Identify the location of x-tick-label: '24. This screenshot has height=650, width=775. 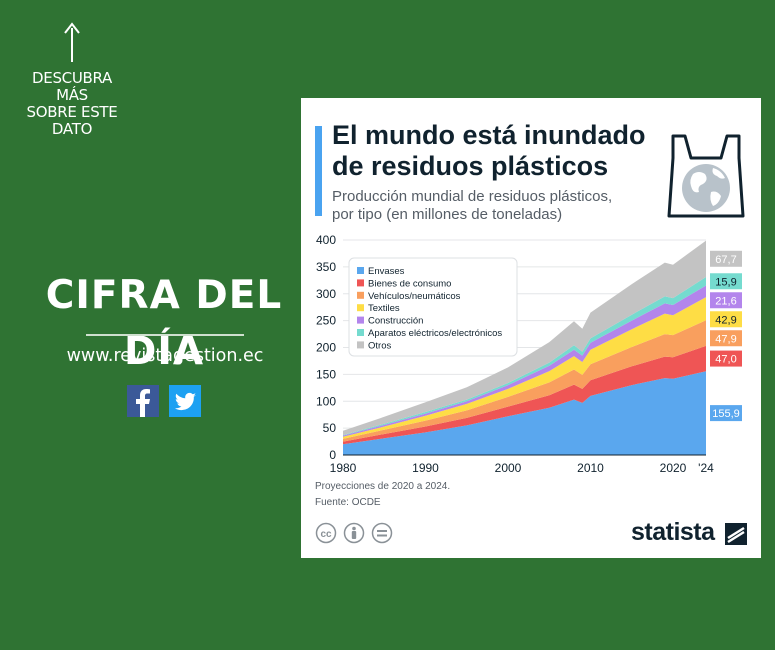
(706, 468).